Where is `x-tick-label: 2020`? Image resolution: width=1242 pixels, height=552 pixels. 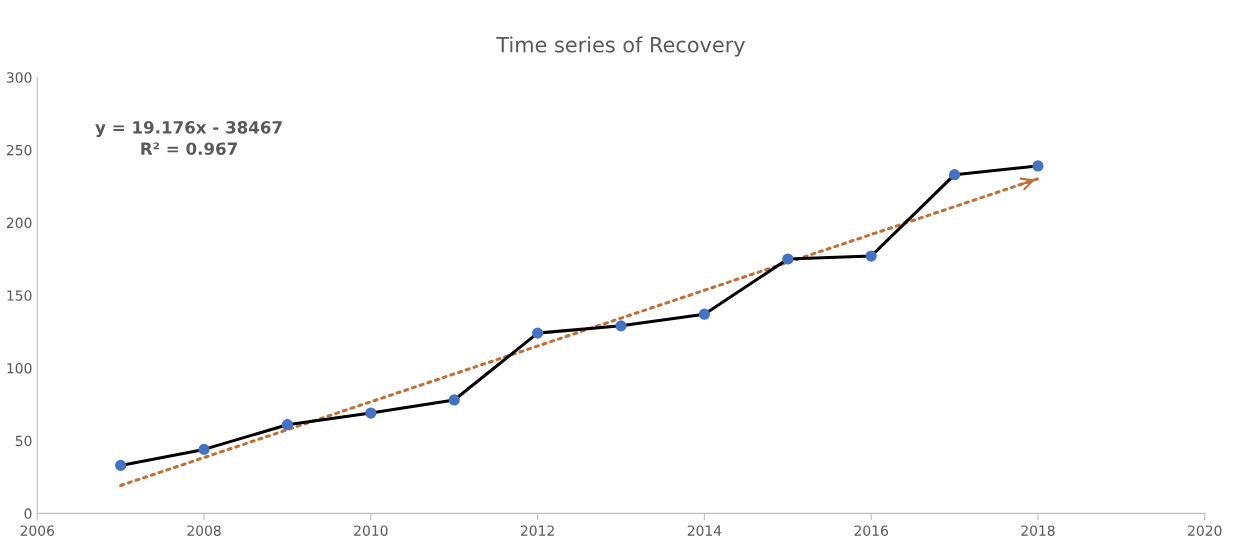 x-tick-label: 2020 is located at coordinates (1205, 530).